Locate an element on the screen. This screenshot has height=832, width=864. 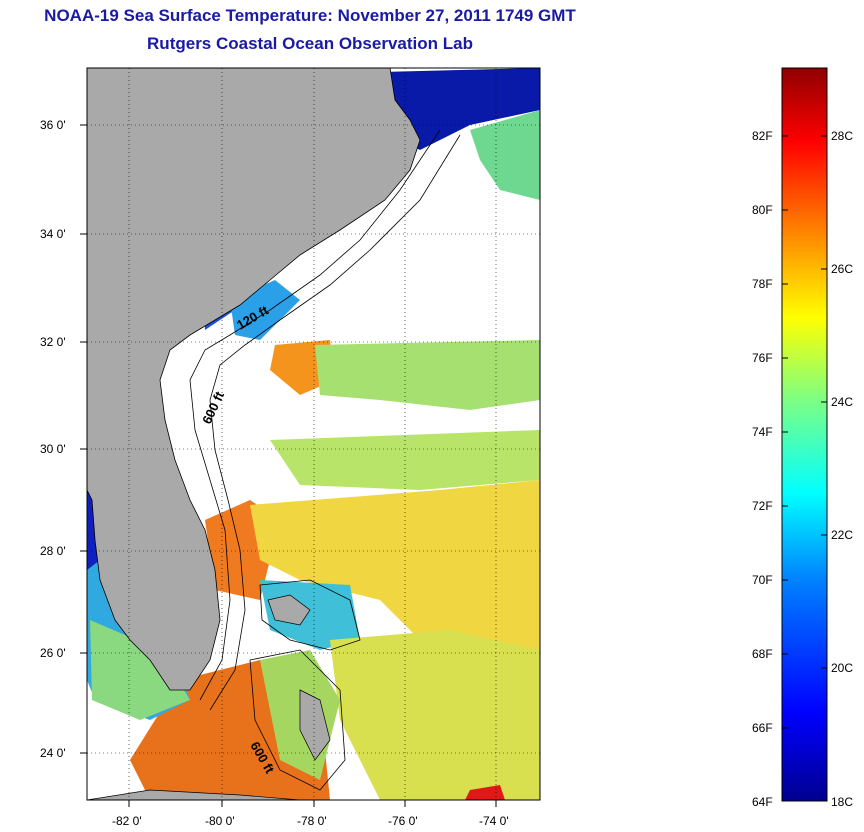
colorbar-c-label: 28C is located at coordinates (842, 136).